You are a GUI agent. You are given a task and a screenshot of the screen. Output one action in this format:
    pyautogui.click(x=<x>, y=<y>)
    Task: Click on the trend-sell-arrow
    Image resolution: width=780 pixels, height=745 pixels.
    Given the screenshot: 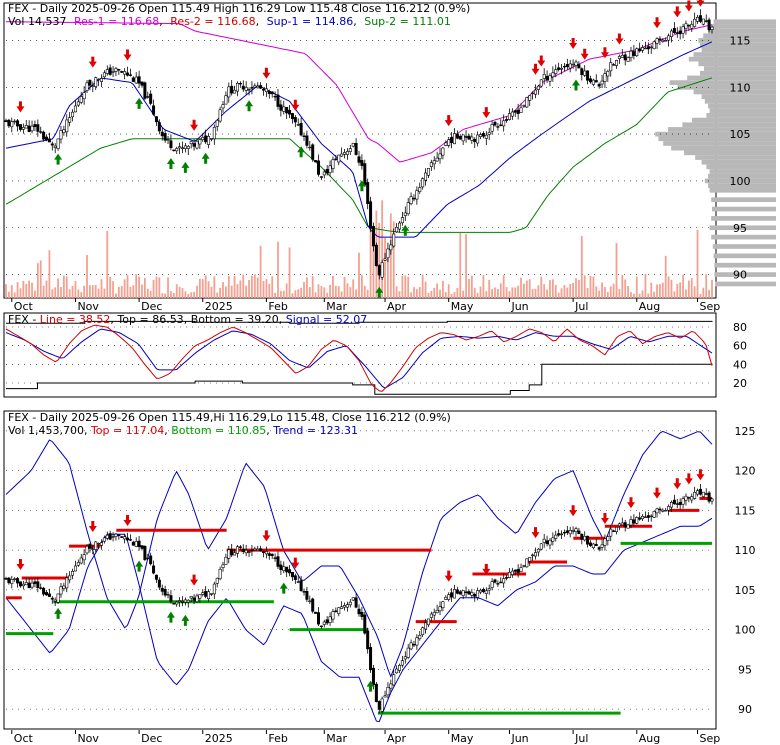 What is the action you would take?
    pyautogui.click(x=295, y=563)
    